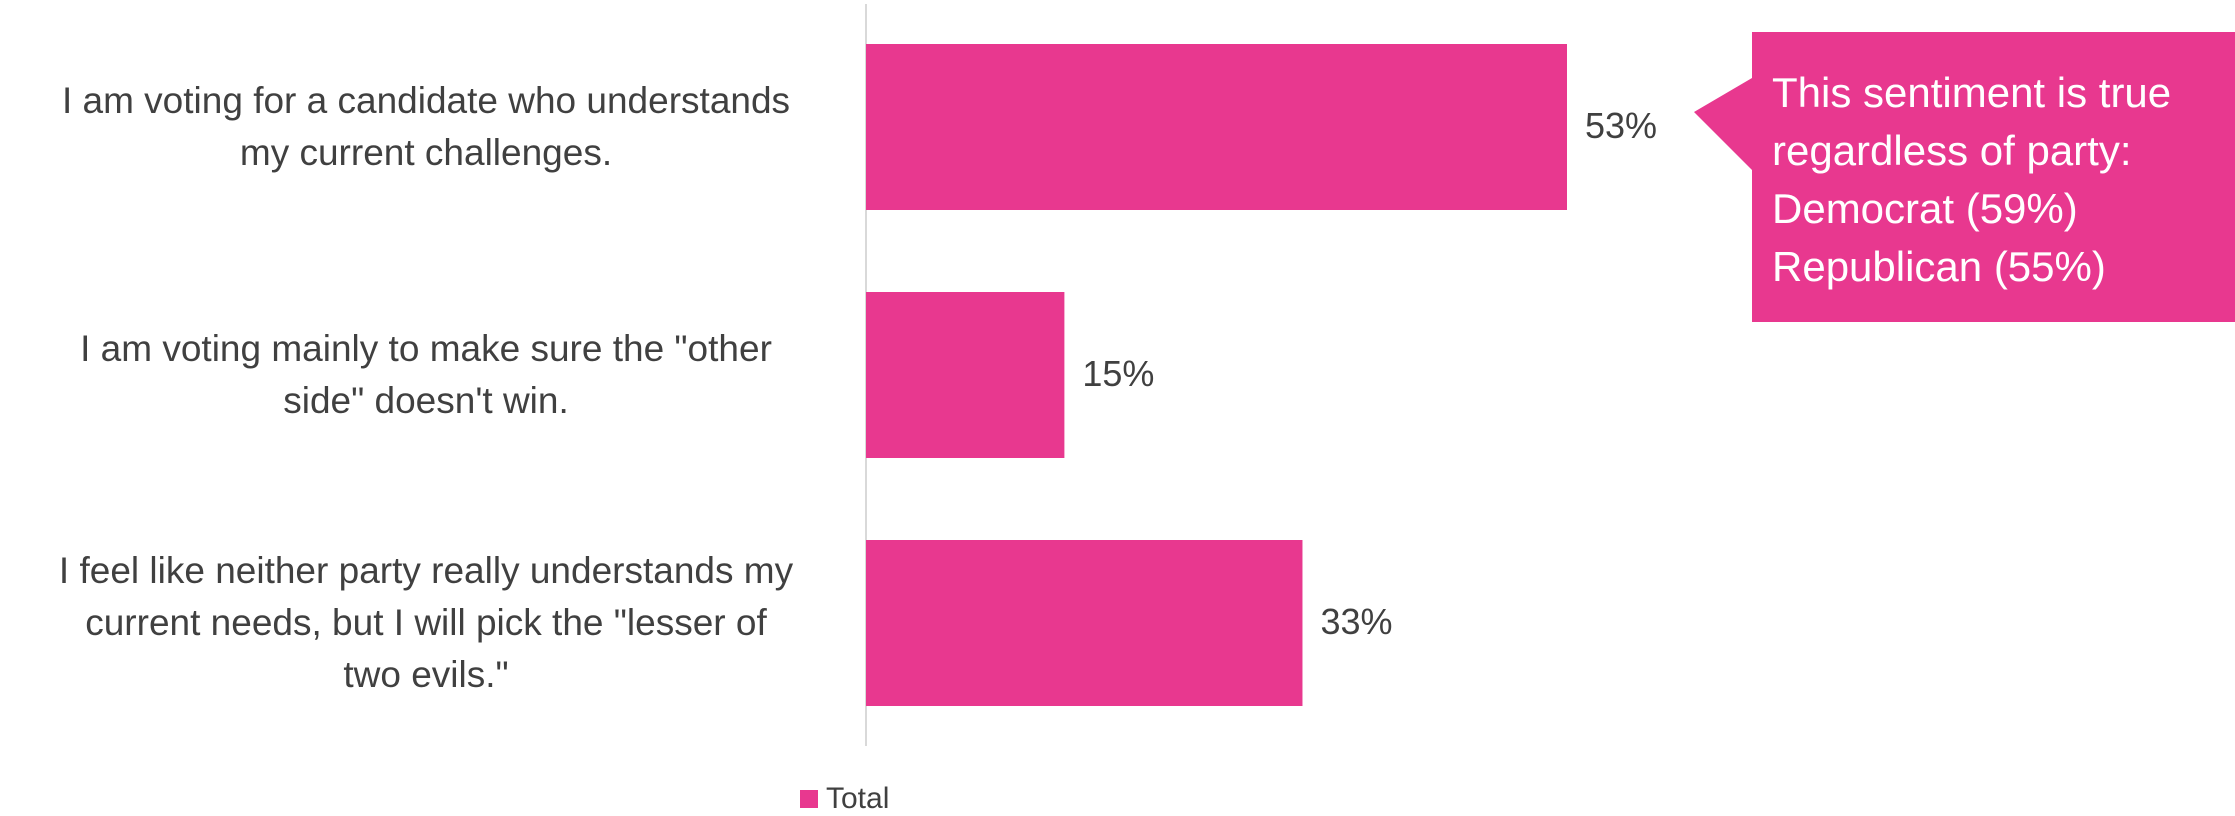  Describe the element at coordinates (1925, 208) in the screenshot. I see `callout-line-3: Democrat (59%)` at that location.